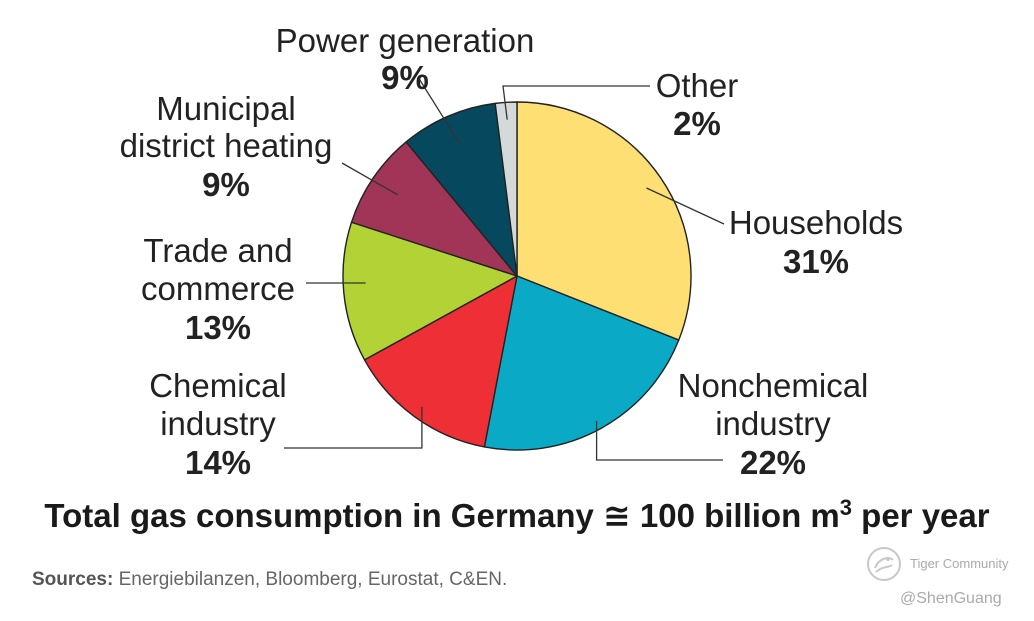  Describe the element at coordinates (816, 222) in the screenshot. I see `label-households-line-1: Households` at that location.